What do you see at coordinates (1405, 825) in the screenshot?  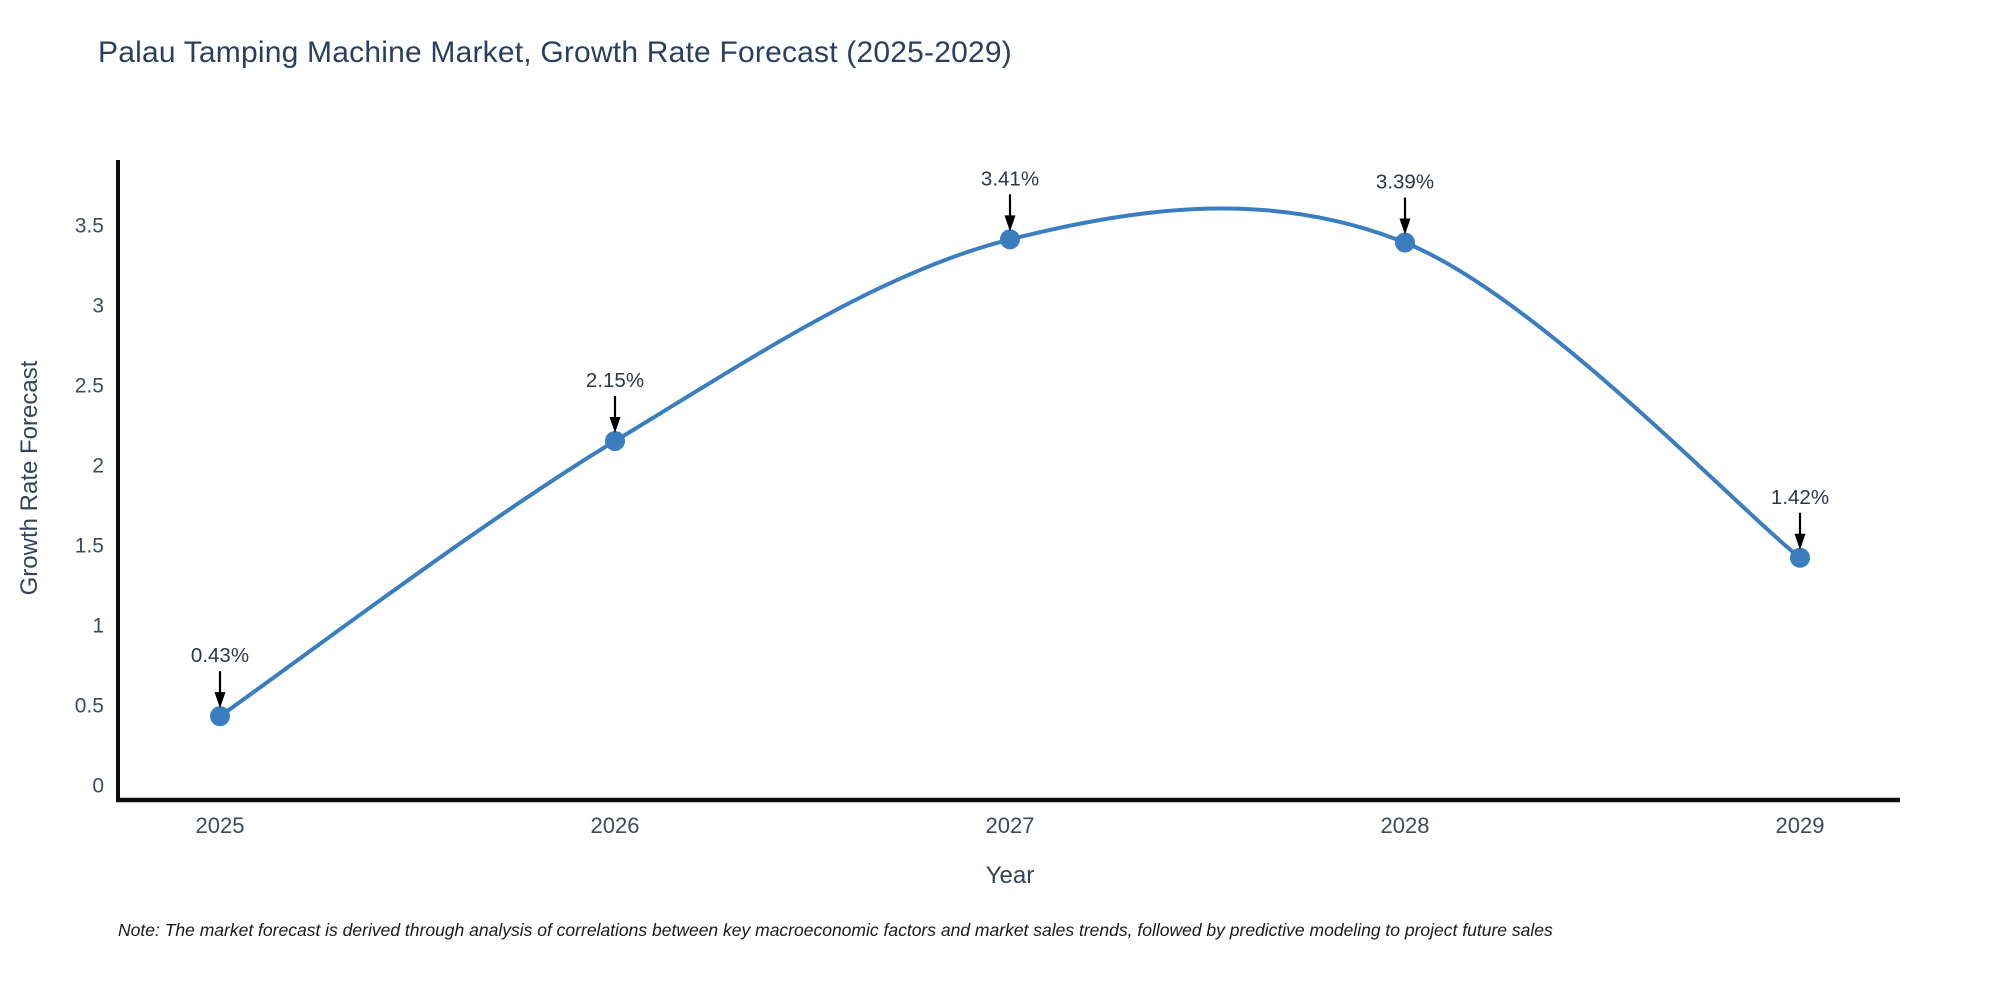 I see `x-tick-label: 2028` at bounding box center [1405, 825].